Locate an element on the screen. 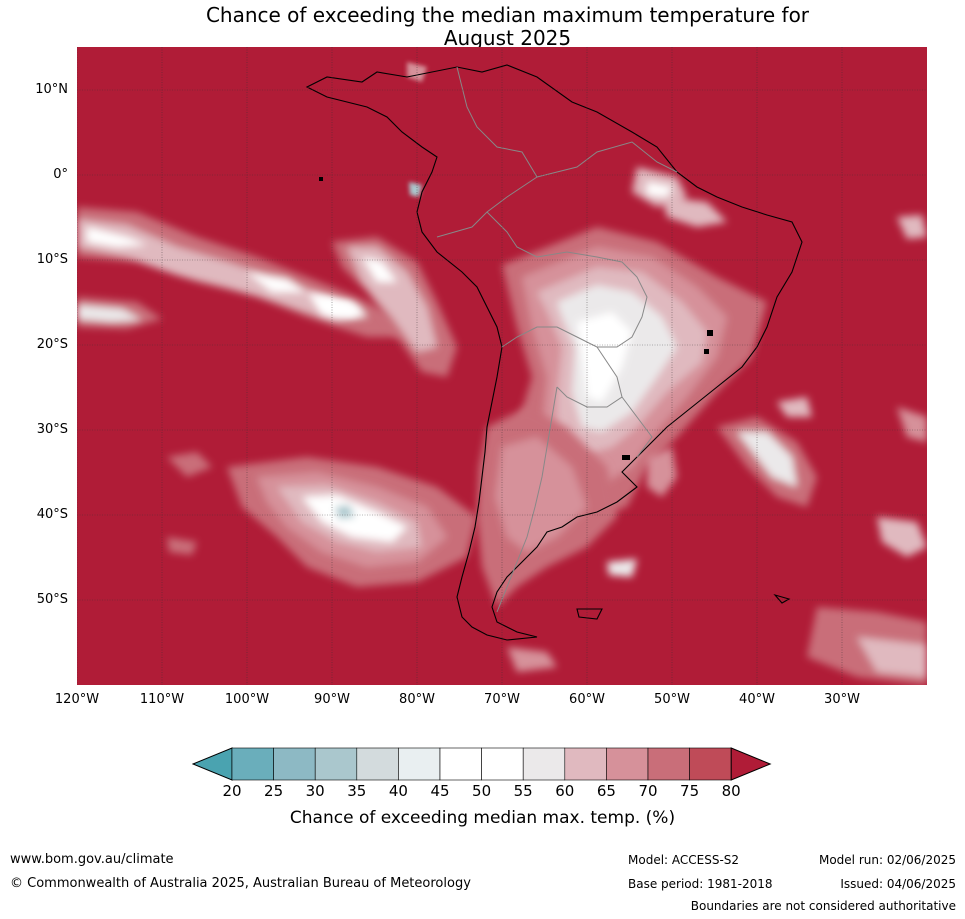  footer-url: www.bom.gov.au/climate is located at coordinates (92, 859).